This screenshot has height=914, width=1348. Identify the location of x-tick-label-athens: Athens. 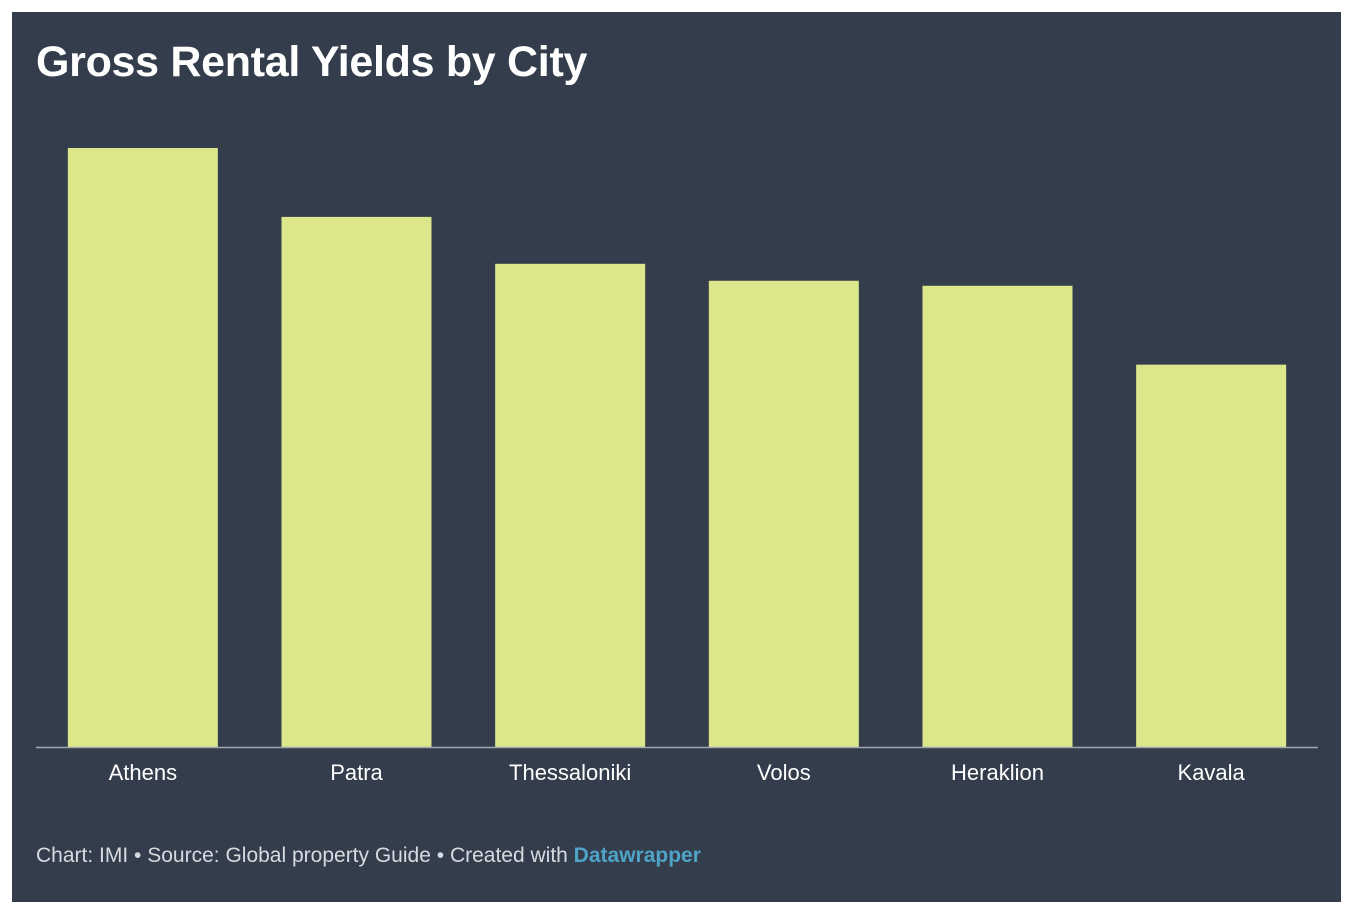
(143, 772).